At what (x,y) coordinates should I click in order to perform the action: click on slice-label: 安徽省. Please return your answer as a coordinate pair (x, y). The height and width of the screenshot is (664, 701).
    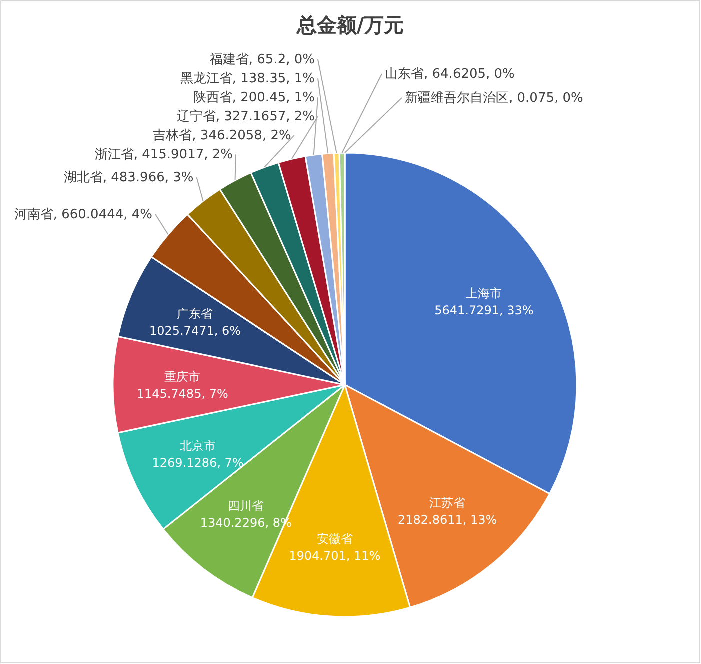
    Looking at the image, I should click on (334, 539).